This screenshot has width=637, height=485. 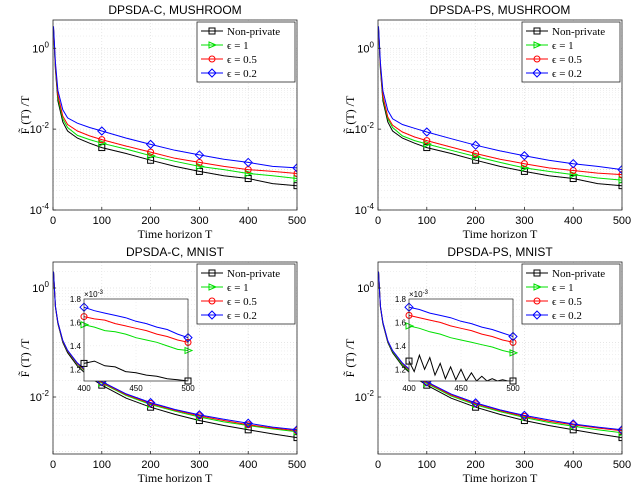 I want to click on inset-y-tick-label: 1.6, so click(x=76, y=322).